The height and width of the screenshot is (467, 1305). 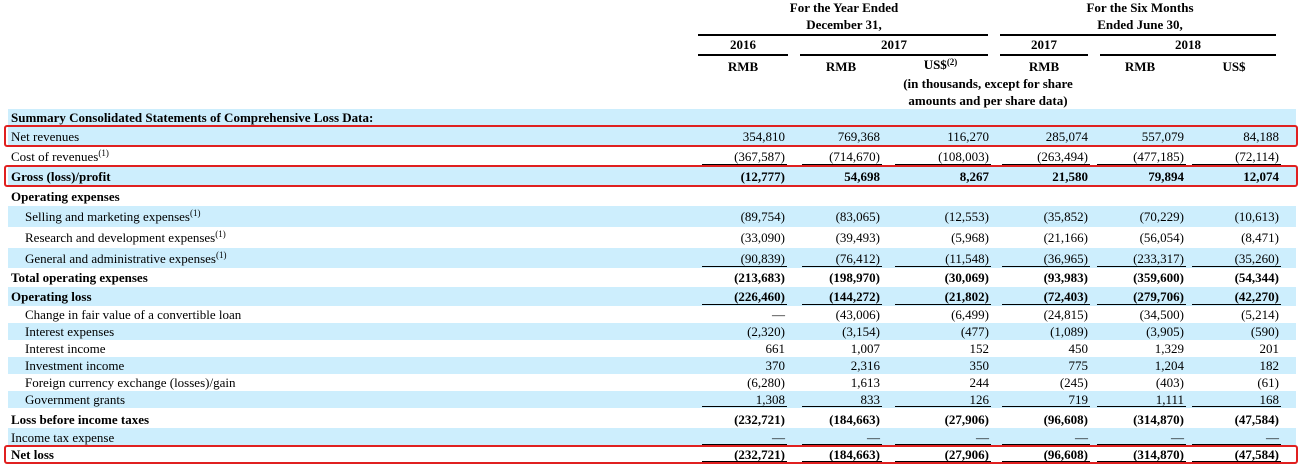 I want to click on cell-value: (61), so click(x=1268, y=382).